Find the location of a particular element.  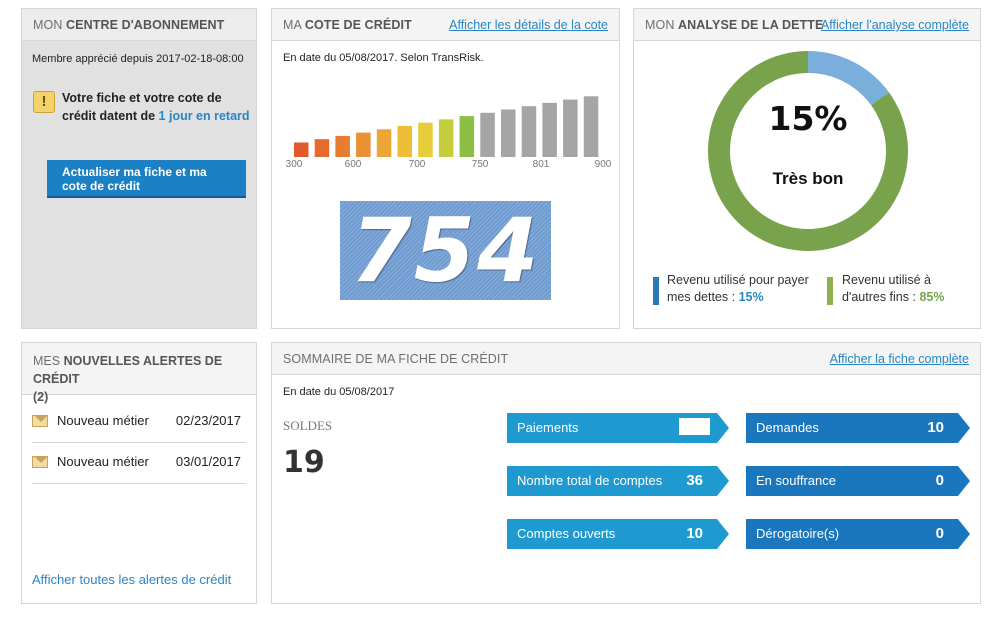

update-report-button: Actualiser ma fiche et ma cote de crédit is located at coordinates (146, 179).